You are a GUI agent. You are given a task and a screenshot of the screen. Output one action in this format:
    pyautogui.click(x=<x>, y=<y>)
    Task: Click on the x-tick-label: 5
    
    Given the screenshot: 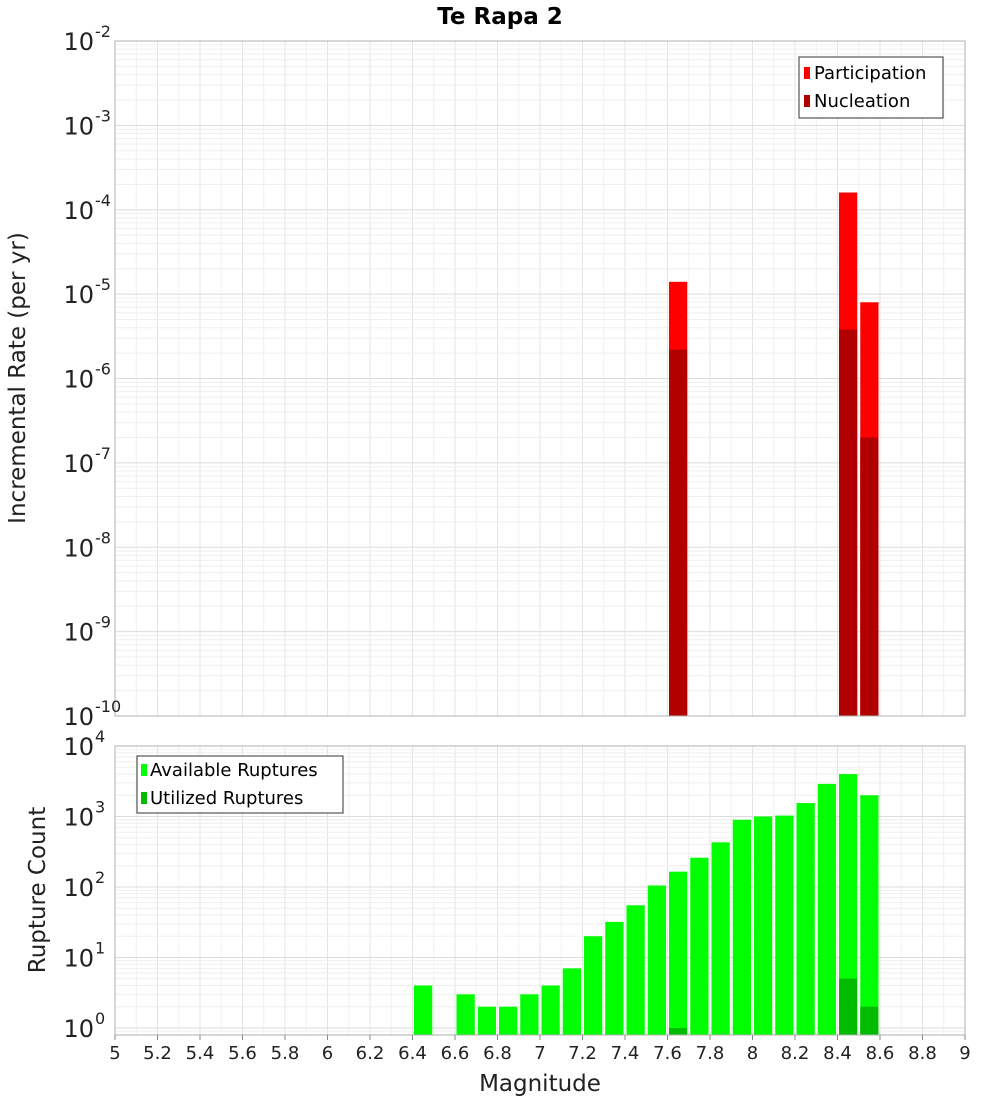 What is the action you would take?
    pyautogui.click(x=114, y=1053)
    